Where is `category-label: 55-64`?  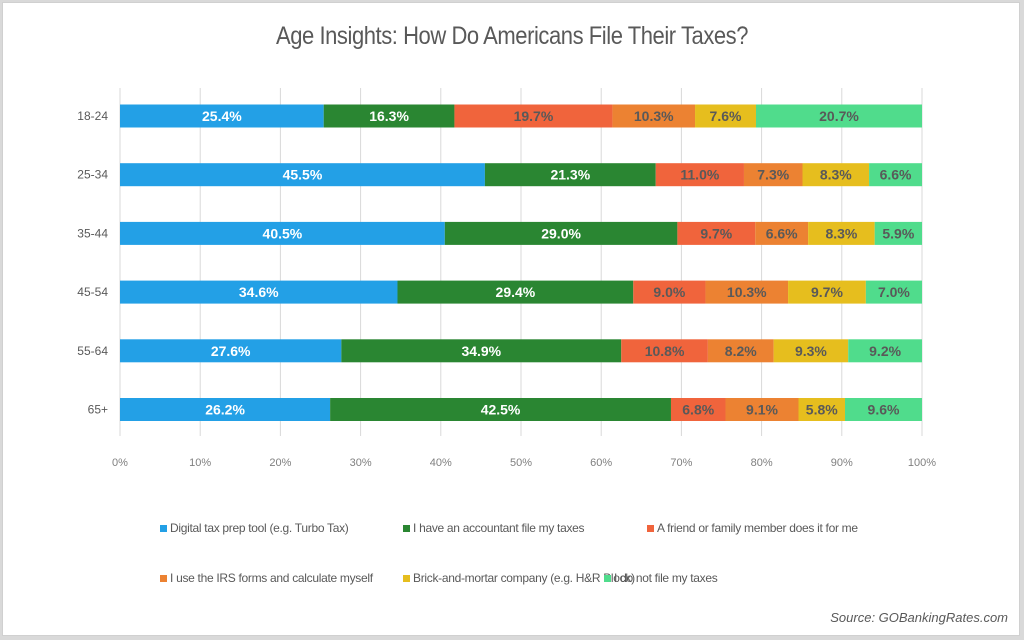 category-label: 55-64 is located at coordinates (92, 351).